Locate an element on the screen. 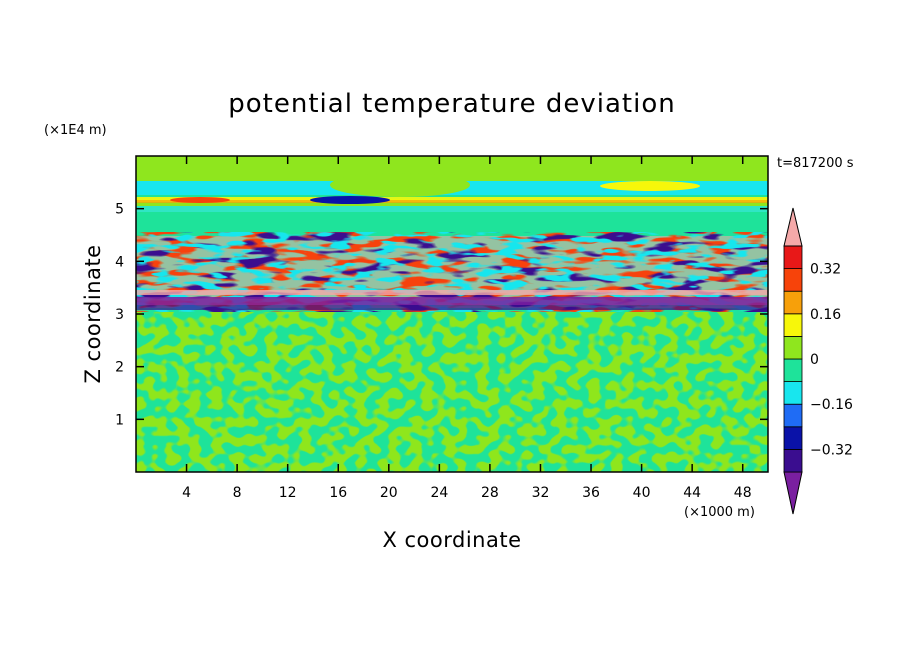  x-tick-label: 48 is located at coordinates (743, 493).